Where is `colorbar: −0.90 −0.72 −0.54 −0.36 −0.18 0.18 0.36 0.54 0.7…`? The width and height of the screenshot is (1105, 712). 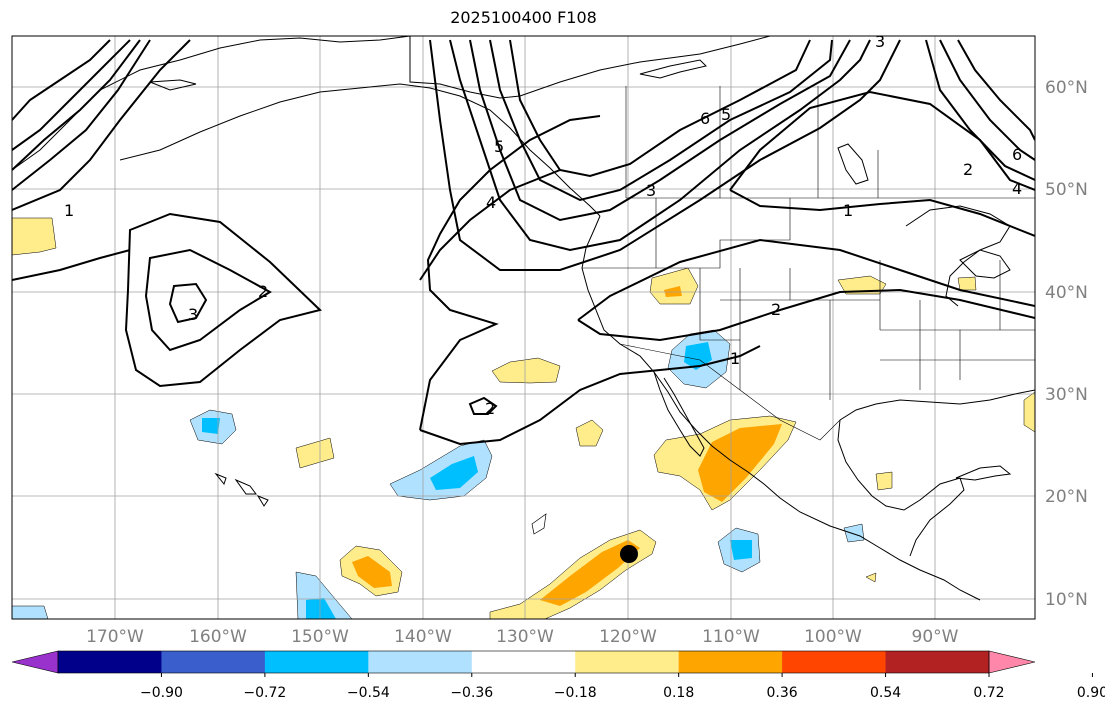
colorbar: −0.90 −0.72 −0.54 −0.36 −0.18 0.18 0.36 0.54 0.7… is located at coordinates (558, 675).